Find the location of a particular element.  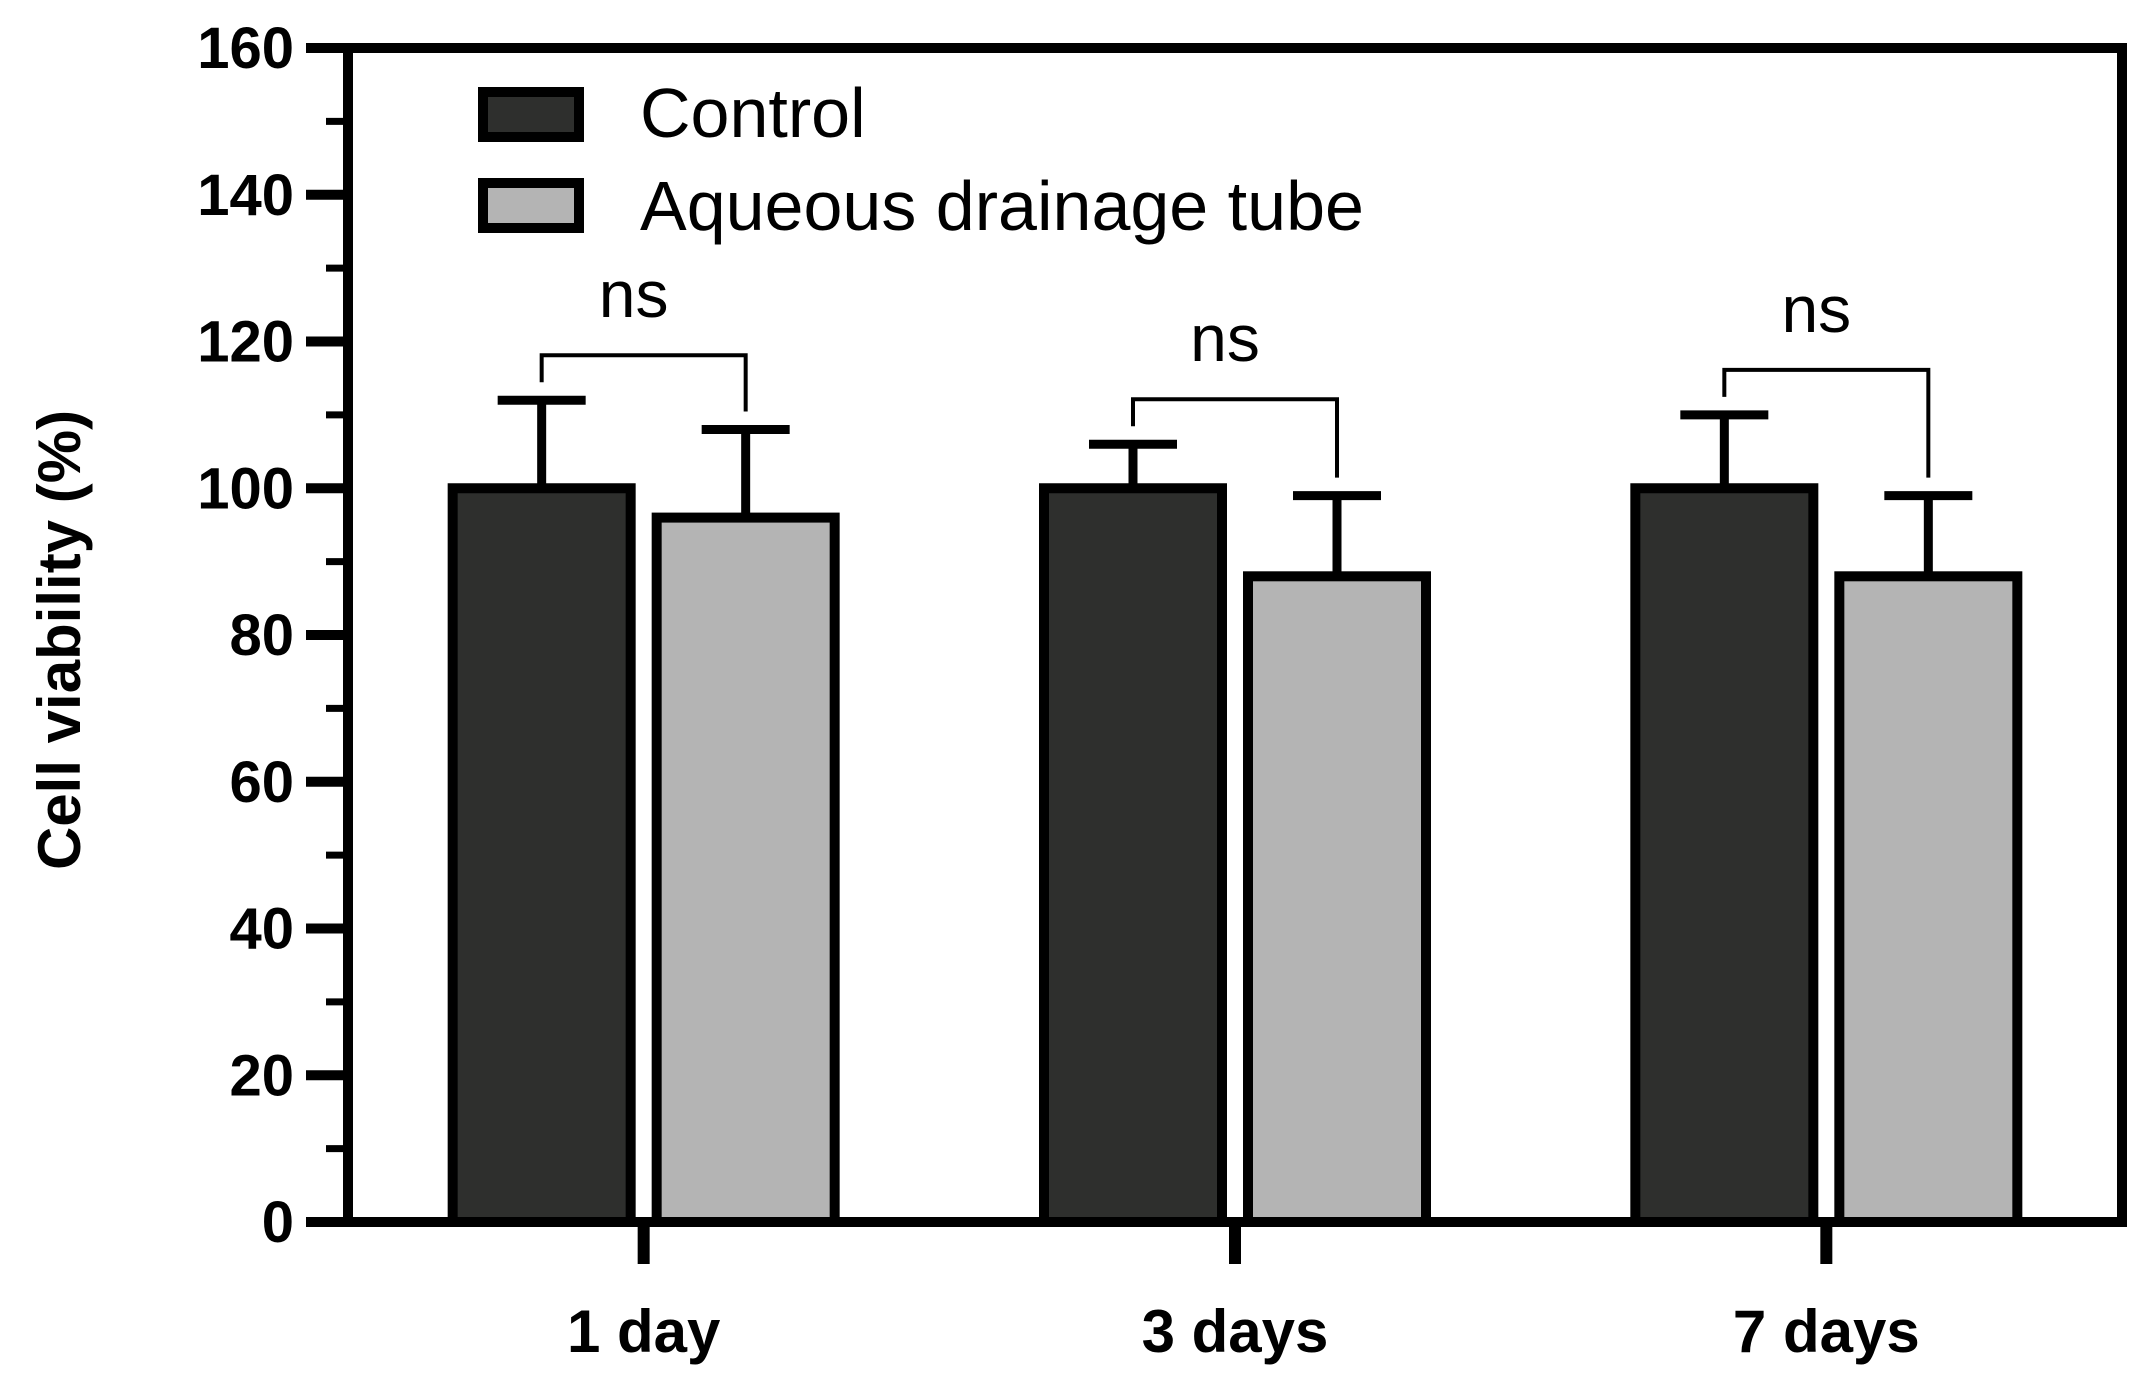

y-axis-title: Cell viability (%) is located at coordinates (59, 640).